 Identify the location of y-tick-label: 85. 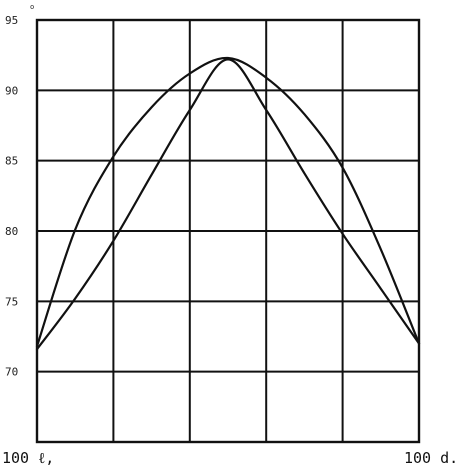
(11, 161).